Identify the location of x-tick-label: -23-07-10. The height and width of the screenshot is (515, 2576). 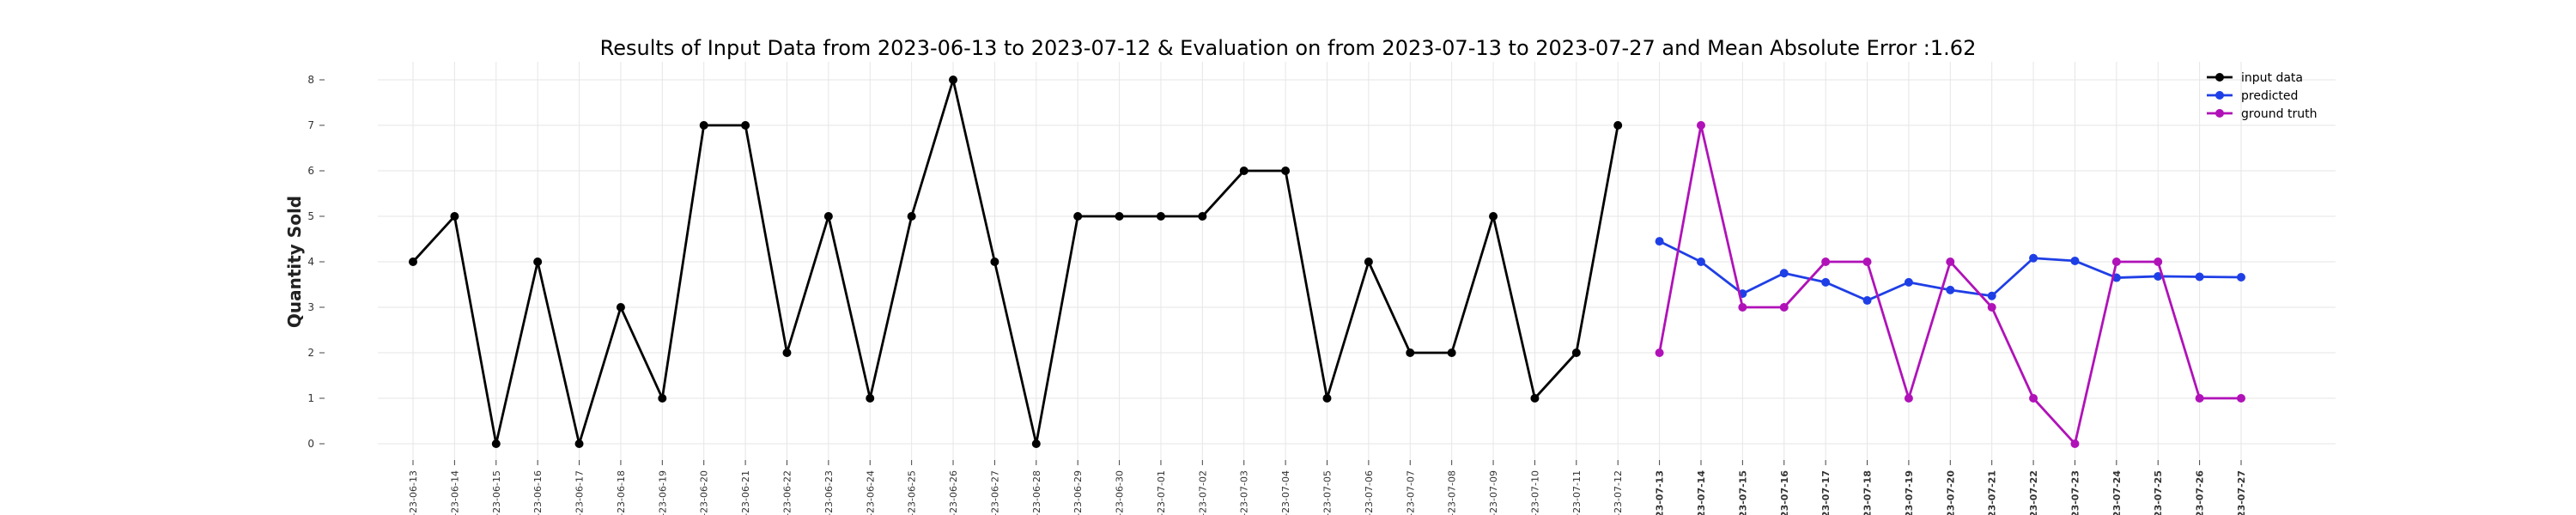
(1535, 492).